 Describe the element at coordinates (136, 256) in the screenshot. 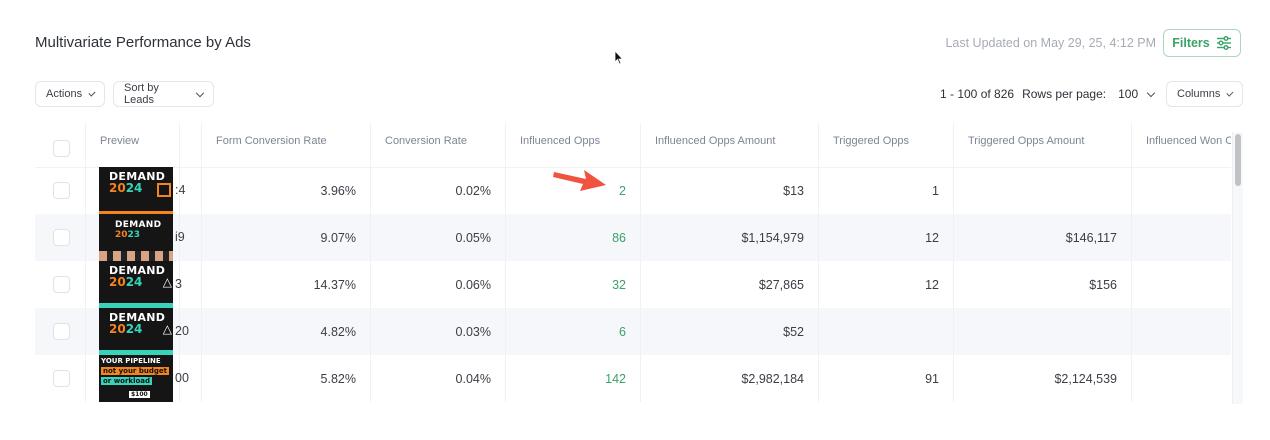

I see `faces-photo` at that location.